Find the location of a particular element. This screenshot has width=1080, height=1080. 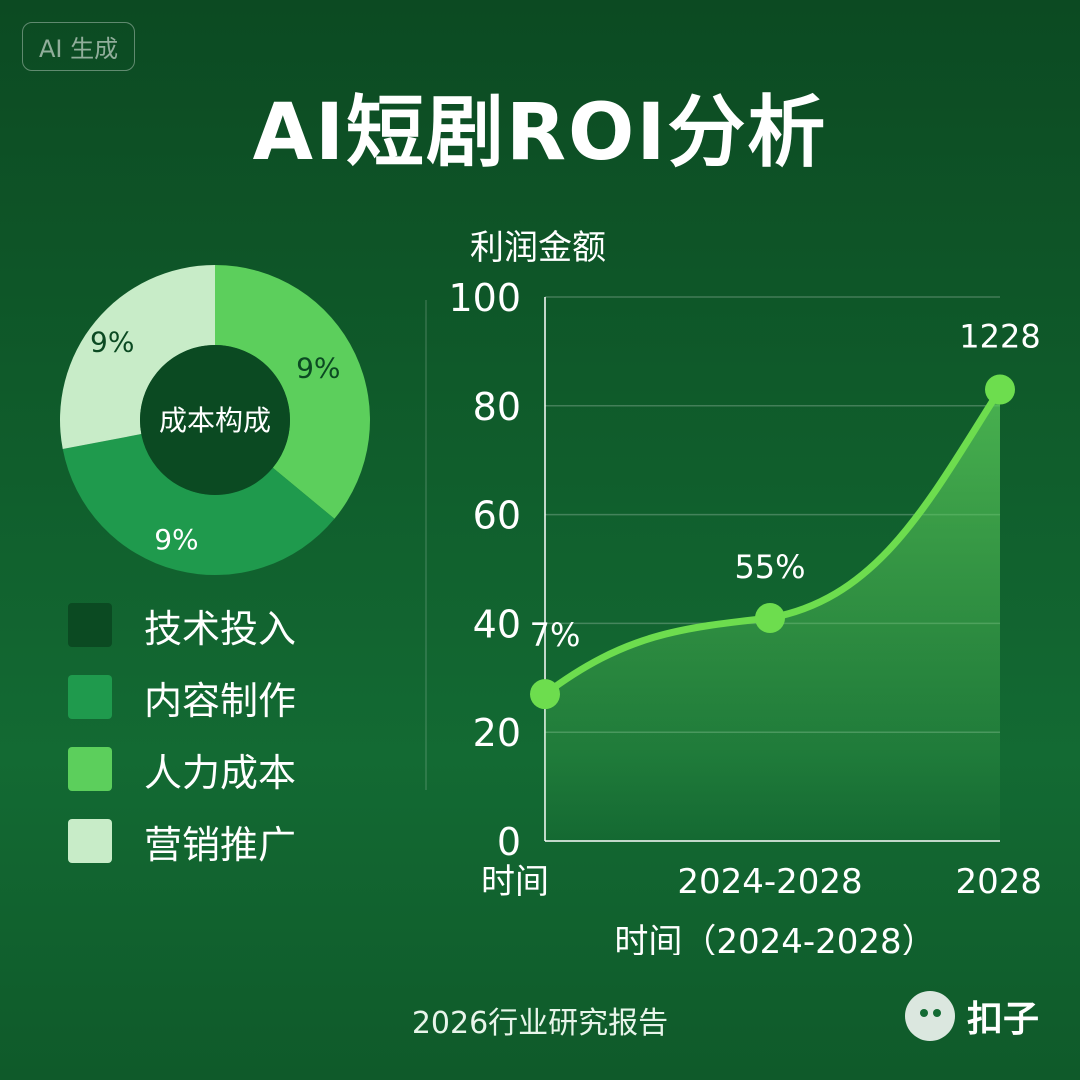

brand-mark: 扣子 is located at coordinates (972, 1016).